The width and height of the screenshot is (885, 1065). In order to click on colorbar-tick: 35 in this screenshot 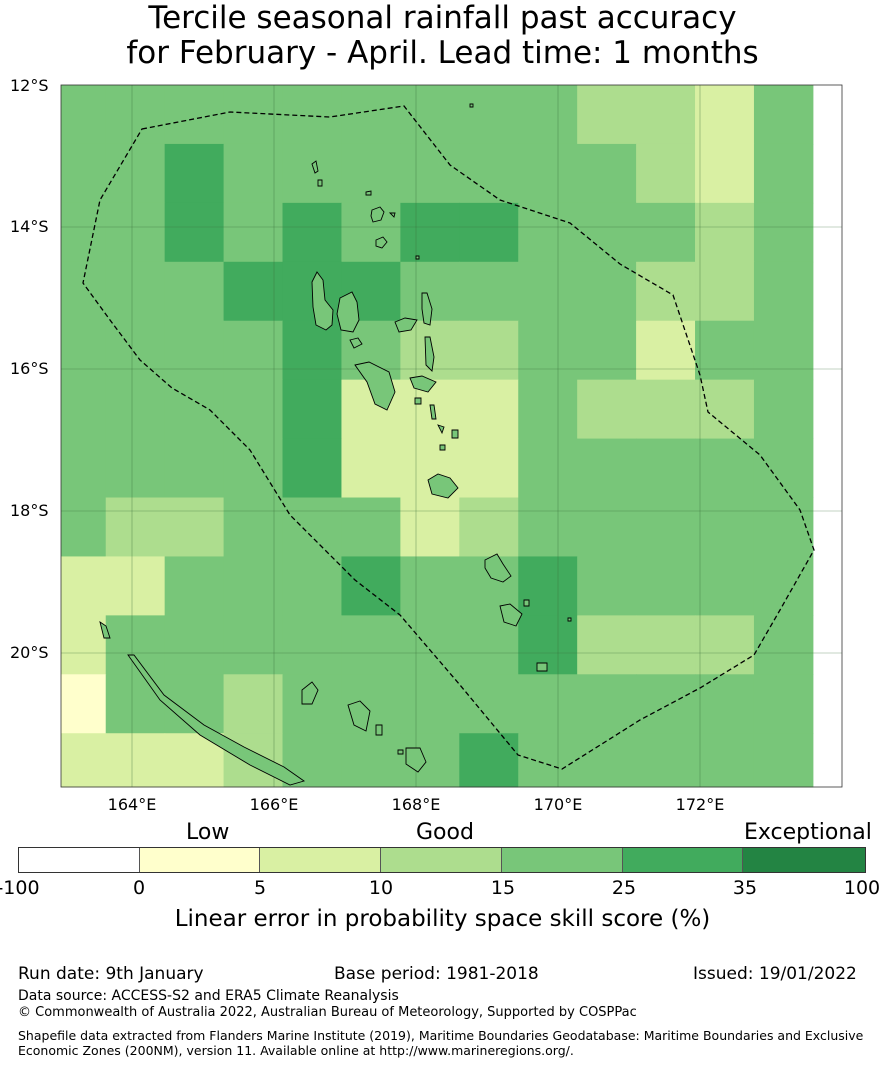, I will do `click(745, 888)`.